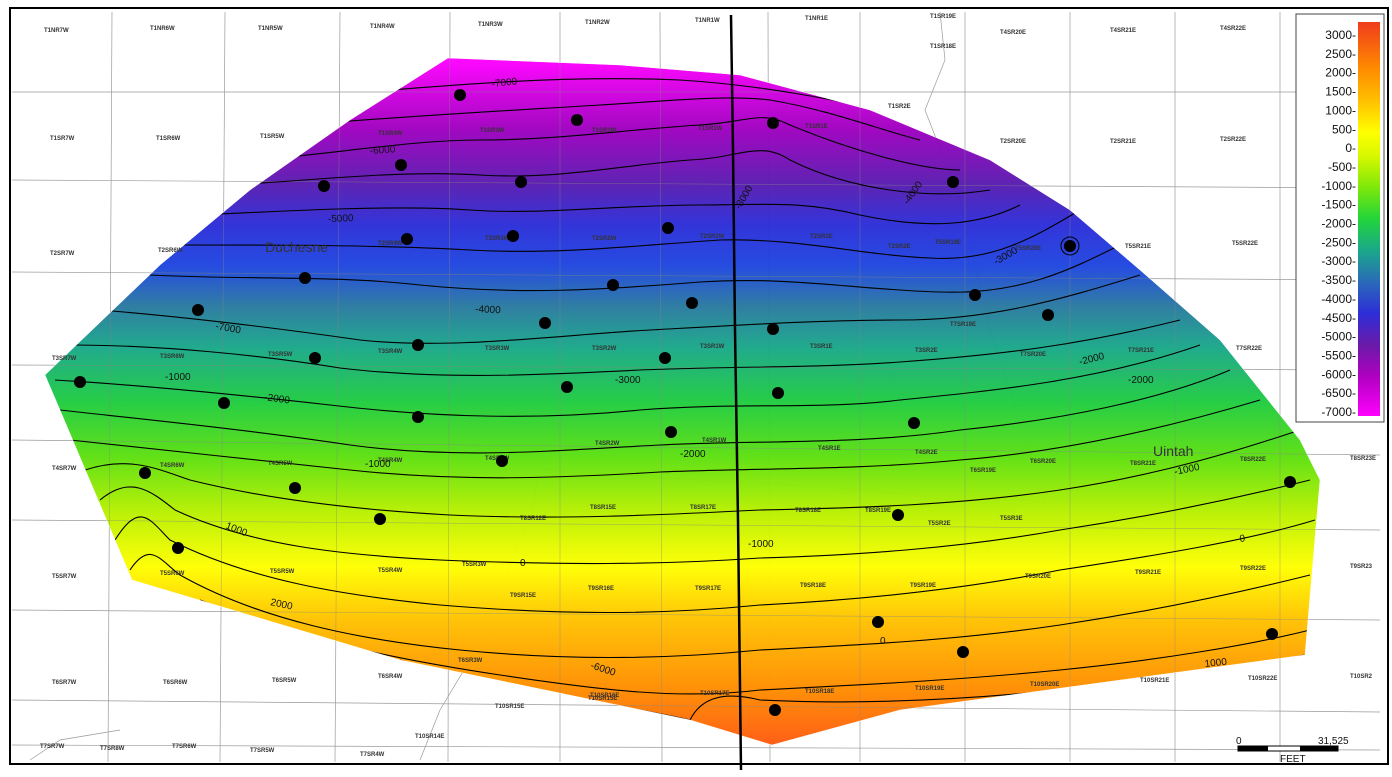 The image size is (1392, 777). I want to click on township-label: T8SR17E, so click(703, 508).